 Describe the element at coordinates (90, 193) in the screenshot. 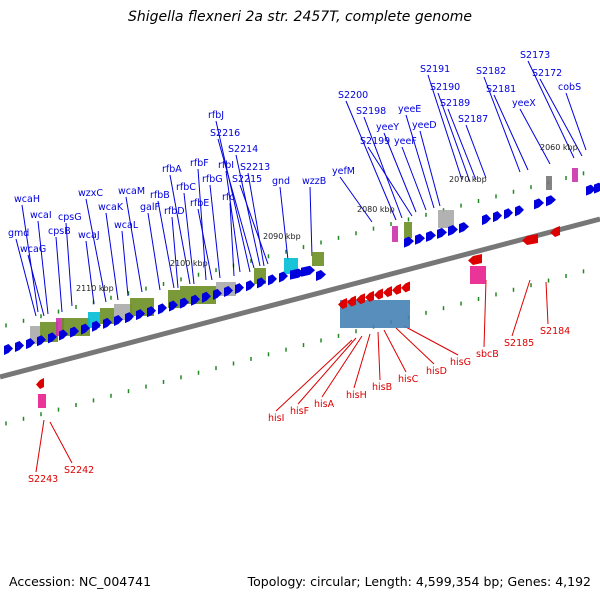

I see `gene-label-wzxC: wzxC` at that location.